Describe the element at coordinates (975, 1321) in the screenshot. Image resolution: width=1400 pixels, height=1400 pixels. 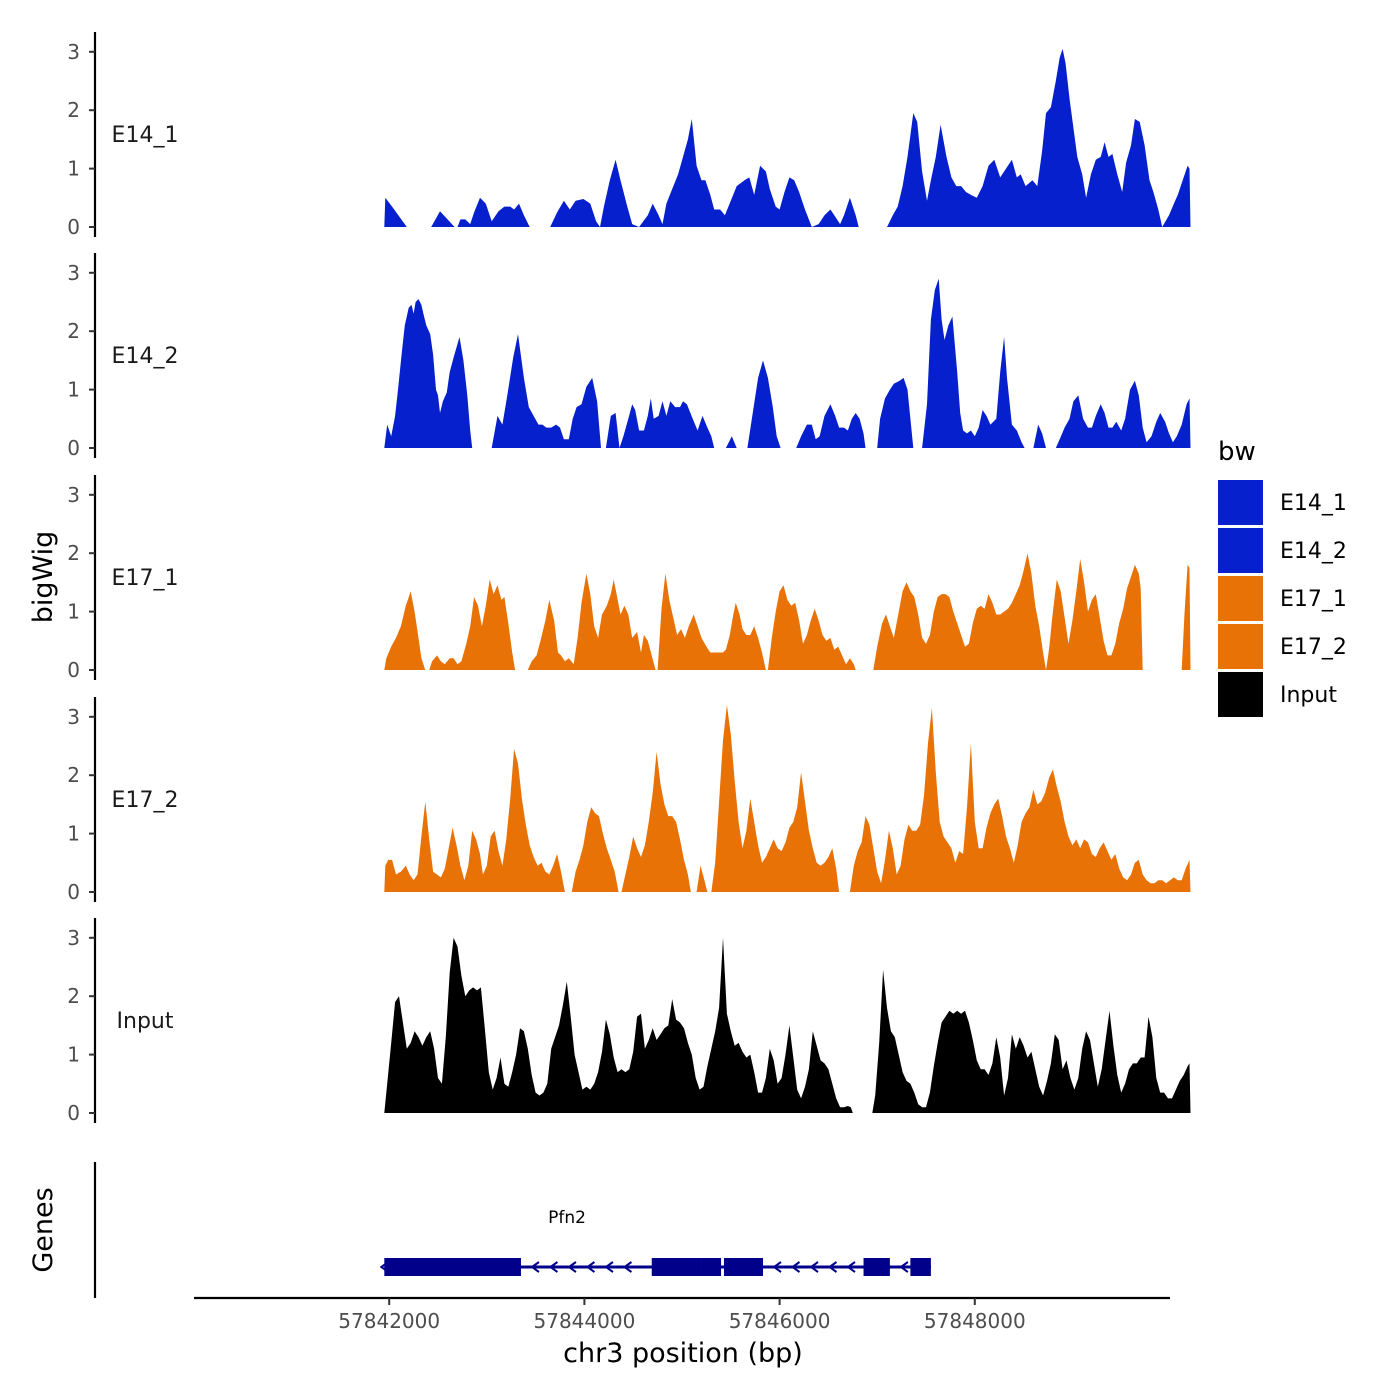
I see `x-tick-label: 57848000` at that location.